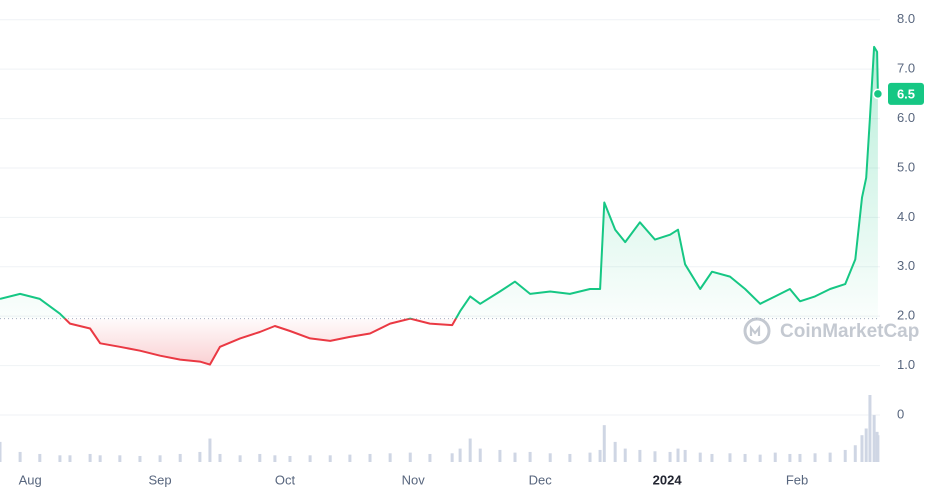 Image resolution: width=928 pixels, height=500 pixels. What do you see at coordinates (541, 479) in the screenshot?
I see `x-tick-label: Dec` at bounding box center [541, 479].